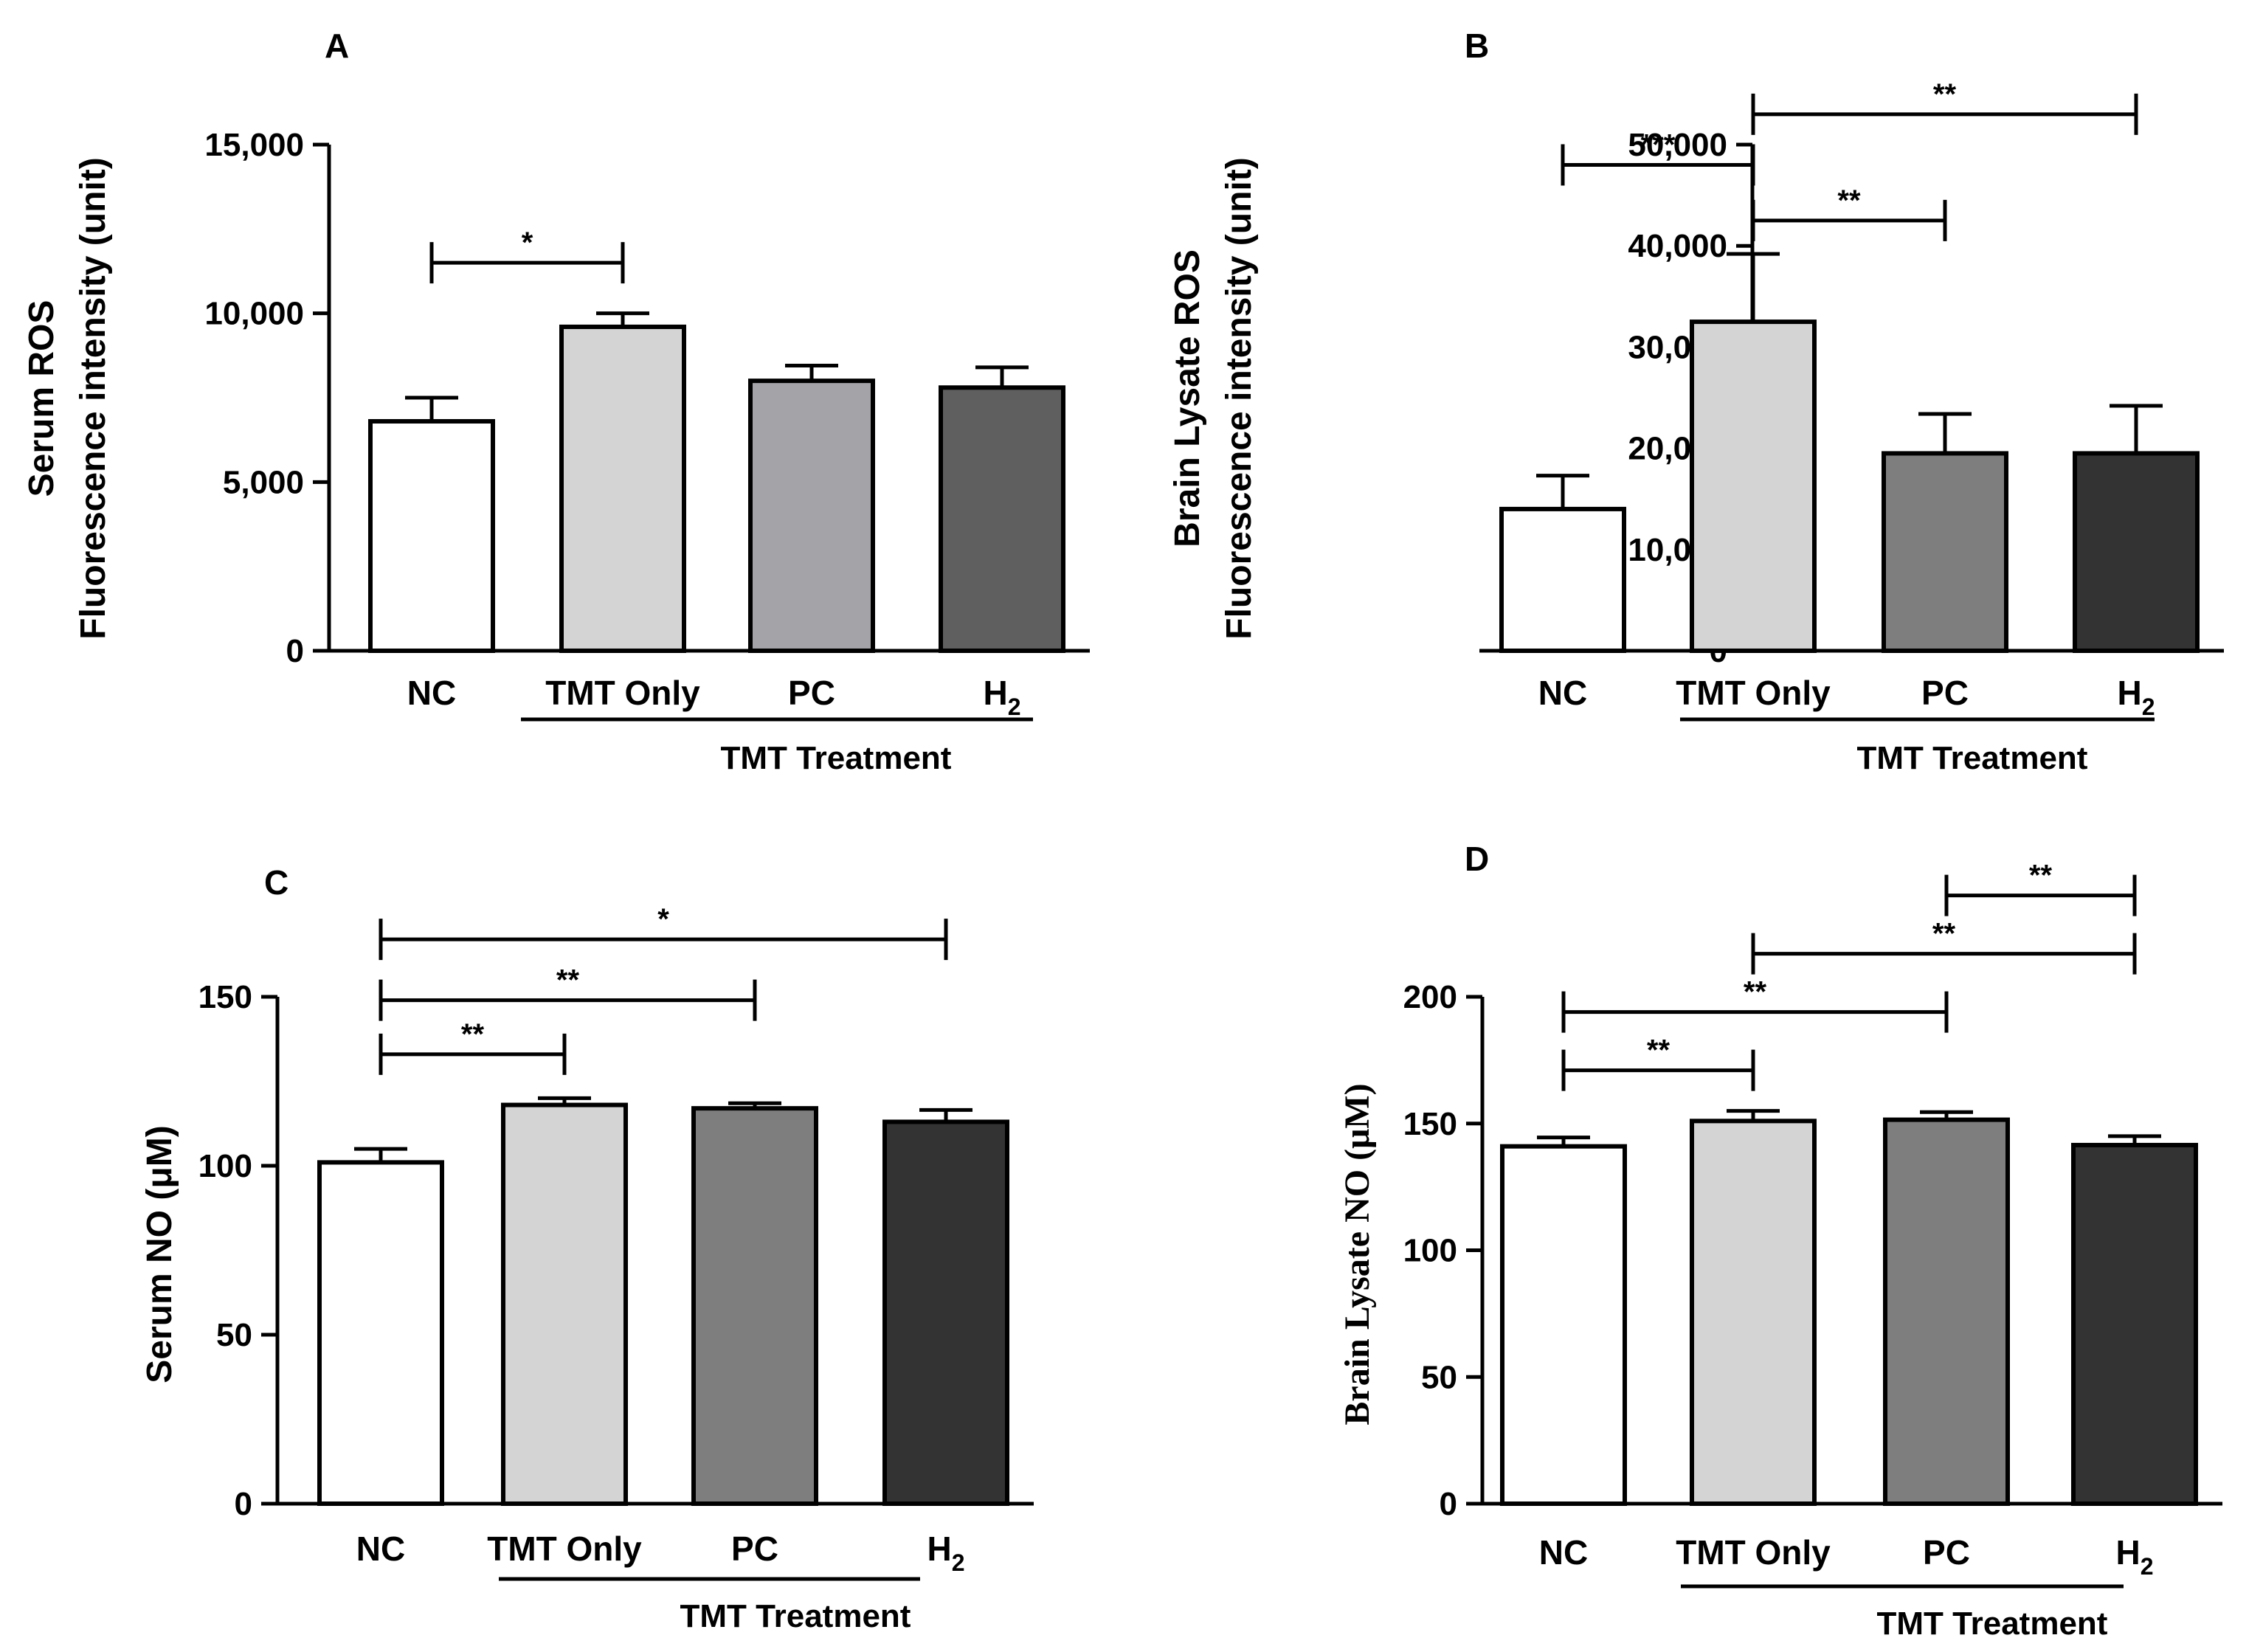  What do you see at coordinates (1430, 997) in the screenshot?
I see `y-tick-label: 200` at bounding box center [1430, 997].